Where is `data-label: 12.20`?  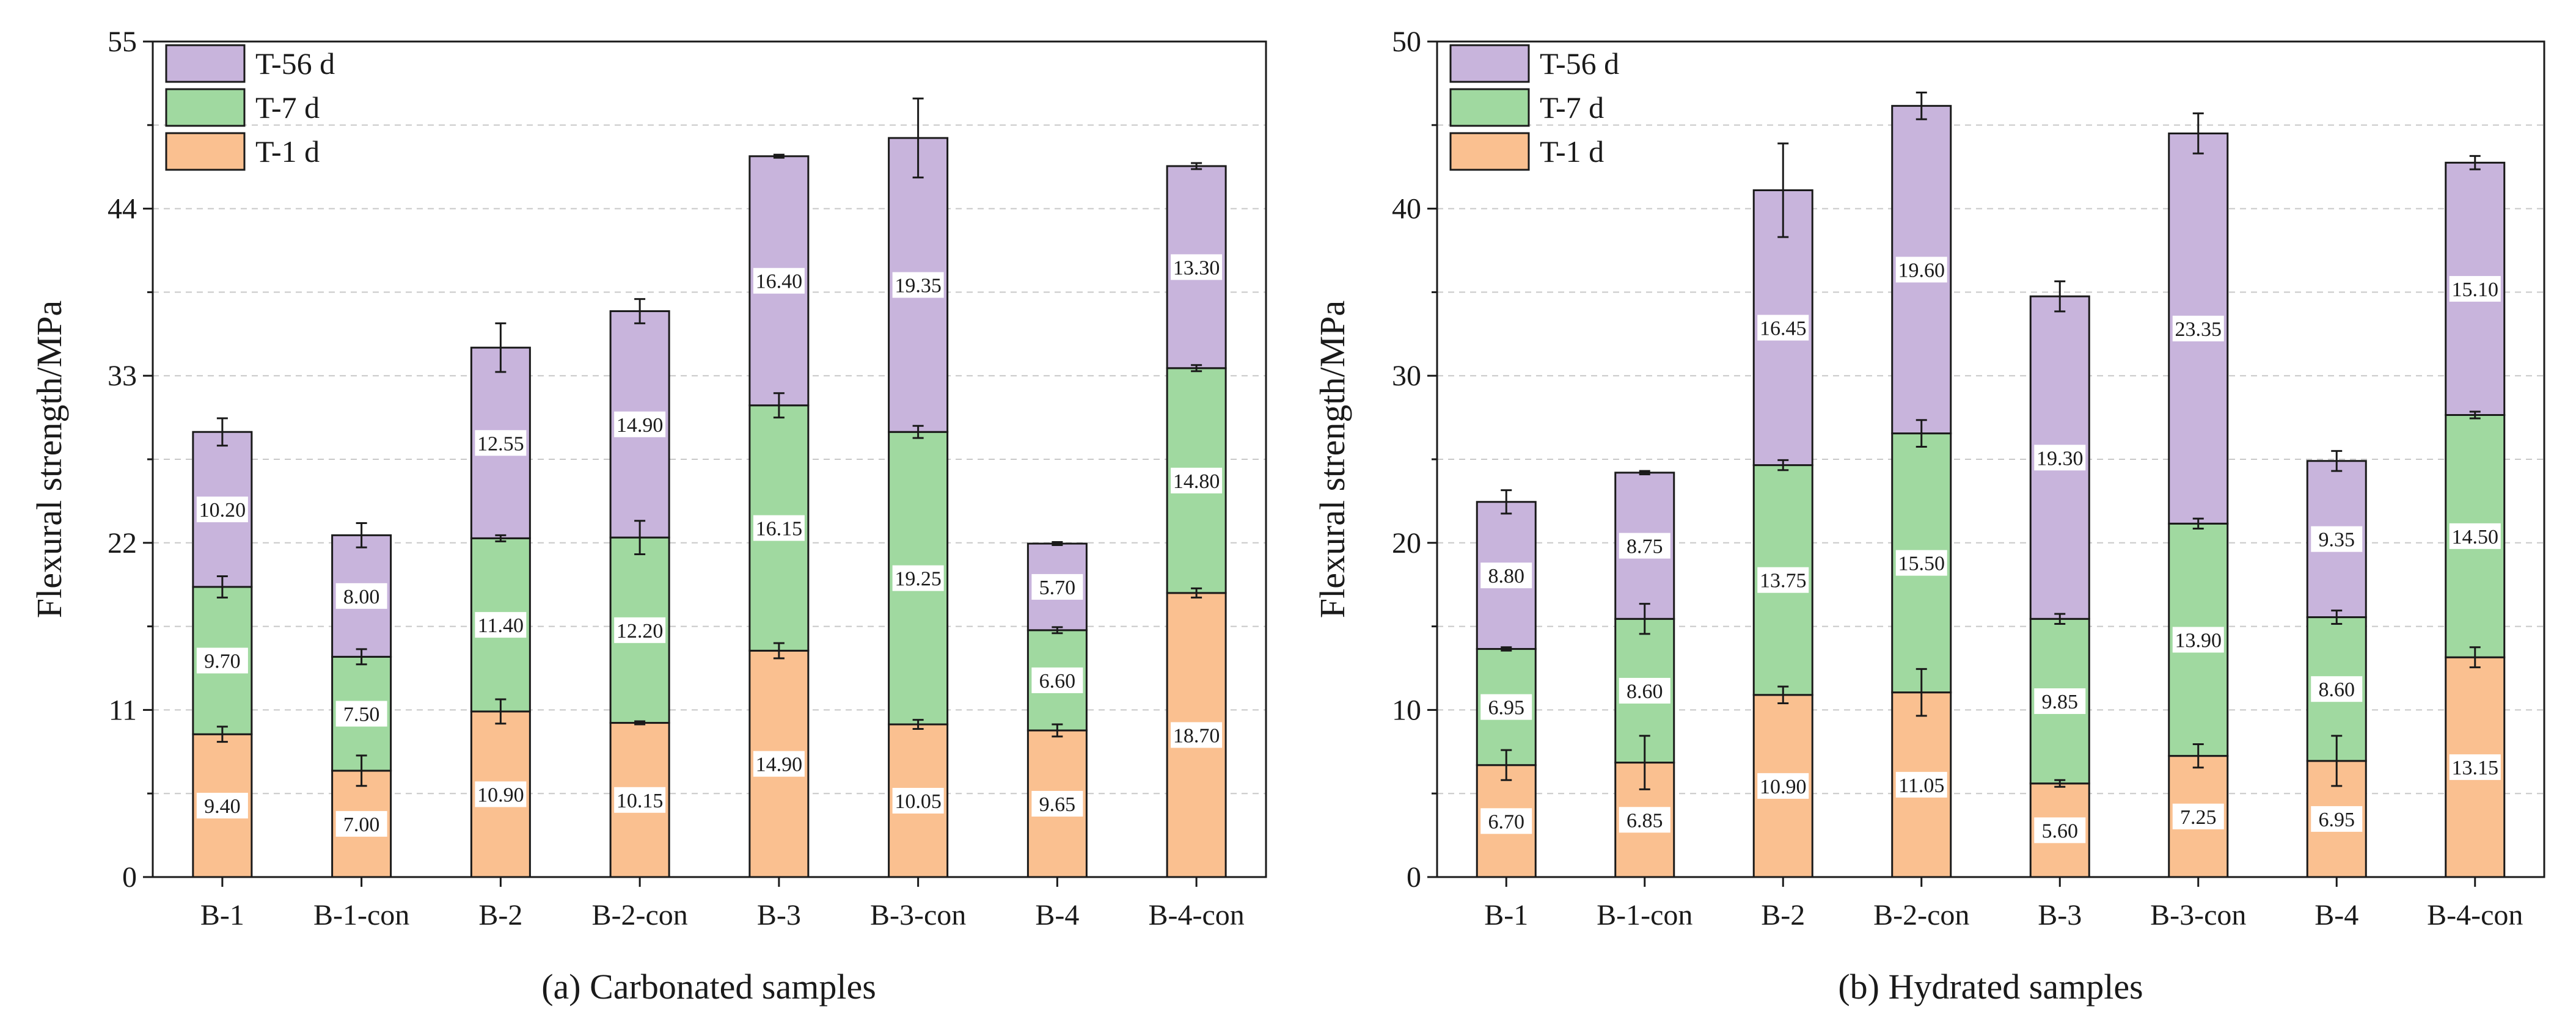
data-label: 12.20 is located at coordinates (640, 631).